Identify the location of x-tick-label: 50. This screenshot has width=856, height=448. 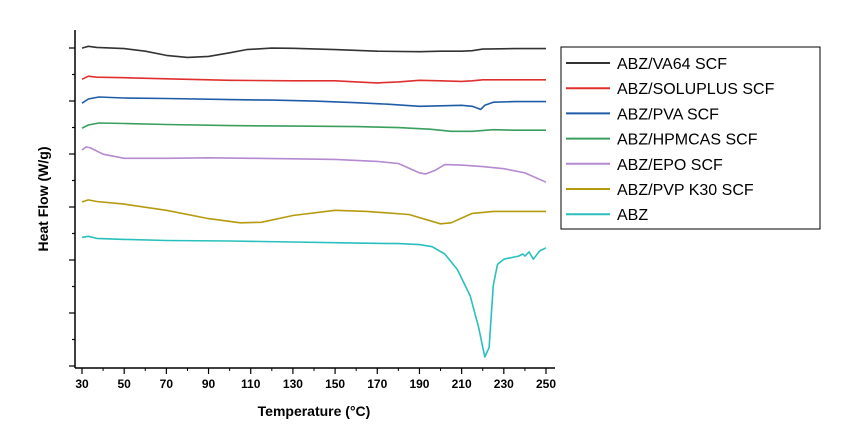
(125, 384).